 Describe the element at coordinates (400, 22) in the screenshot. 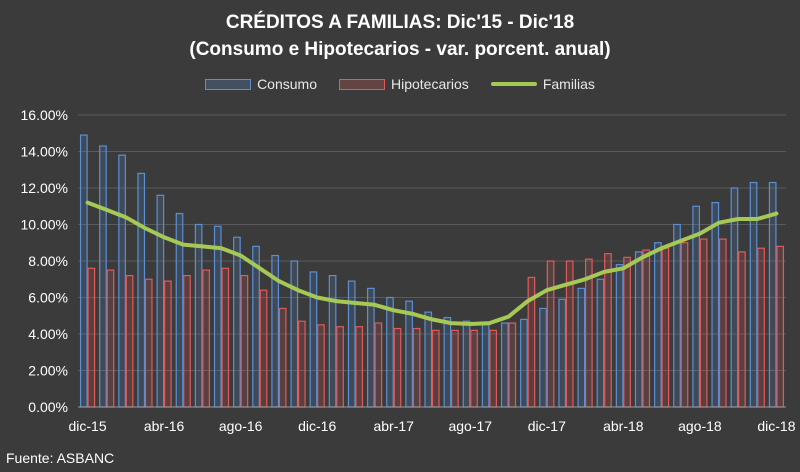

I see `chart-title: CRÉDITOS A FAMILIAS: Dic'15 - Dic'18` at that location.